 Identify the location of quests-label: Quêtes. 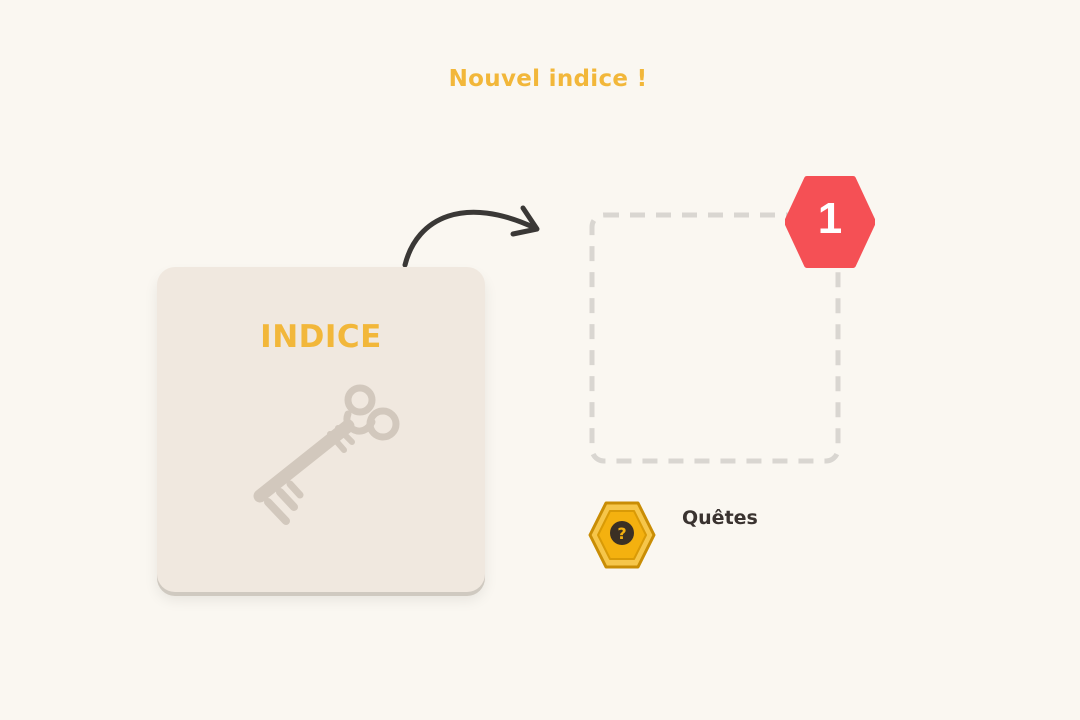
(720, 518).